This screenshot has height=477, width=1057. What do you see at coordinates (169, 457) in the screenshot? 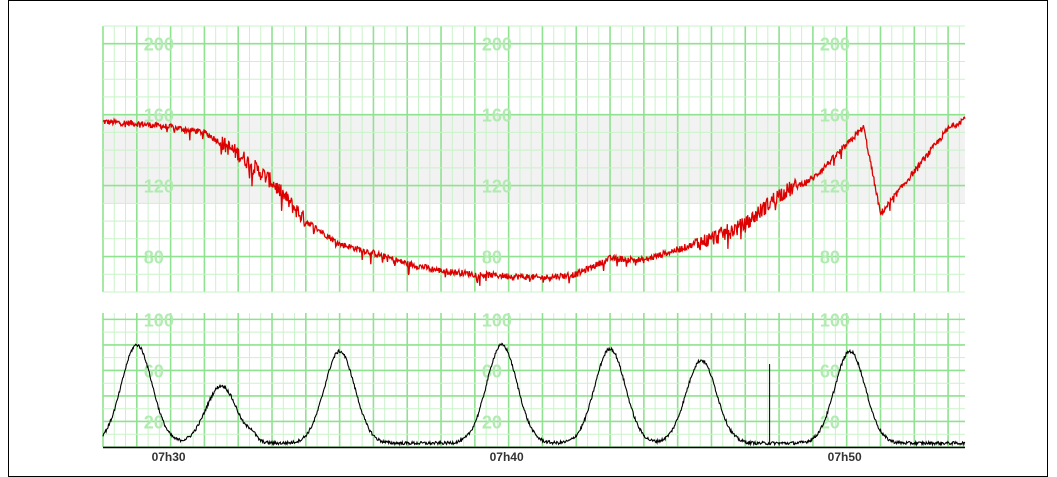
I see `time-tick-label: 07h30` at bounding box center [169, 457].